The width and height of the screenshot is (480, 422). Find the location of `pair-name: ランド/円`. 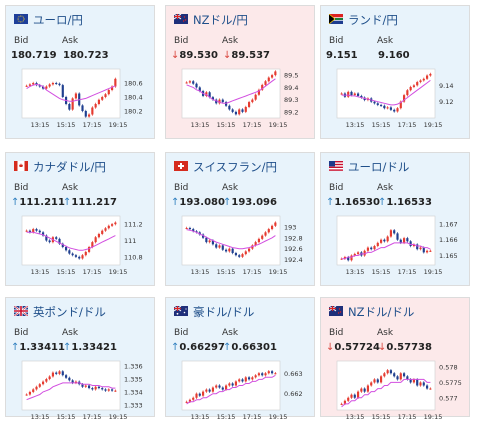

pair-name: ランド/円 is located at coordinates (373, 20).